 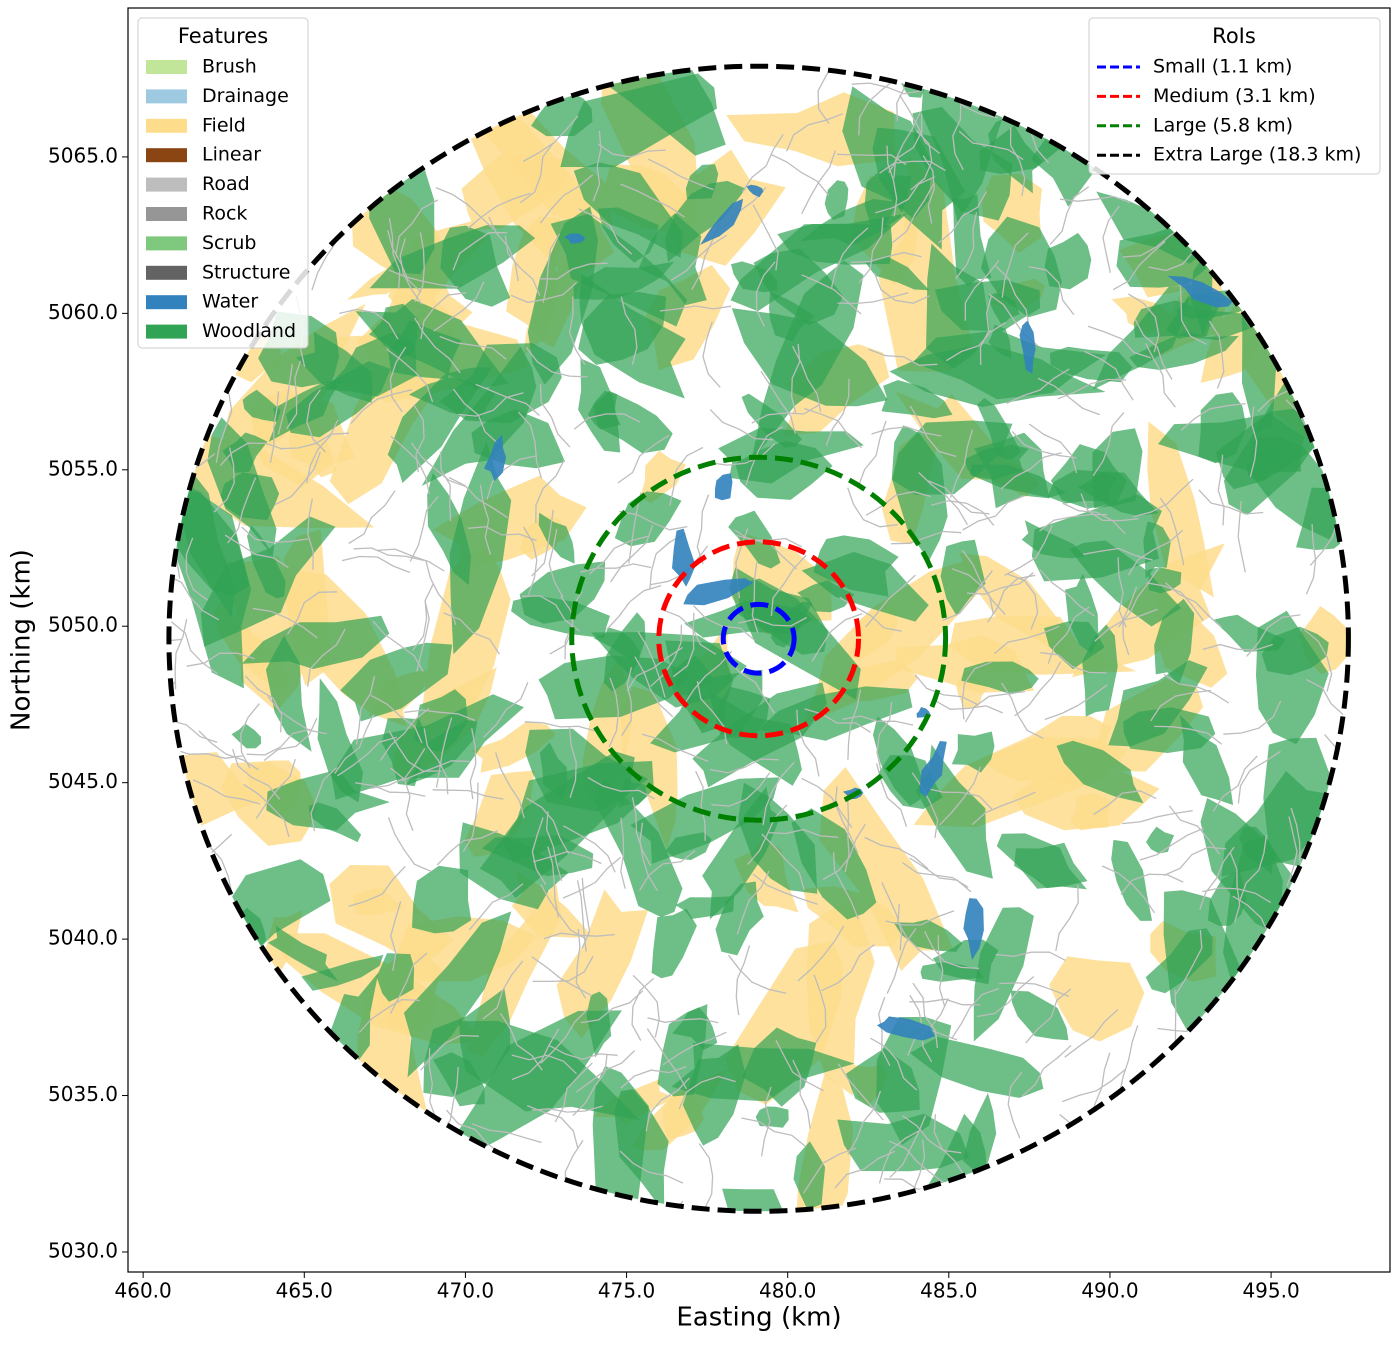 I want to click on legend-label: Water, so click(x=230, y=302).